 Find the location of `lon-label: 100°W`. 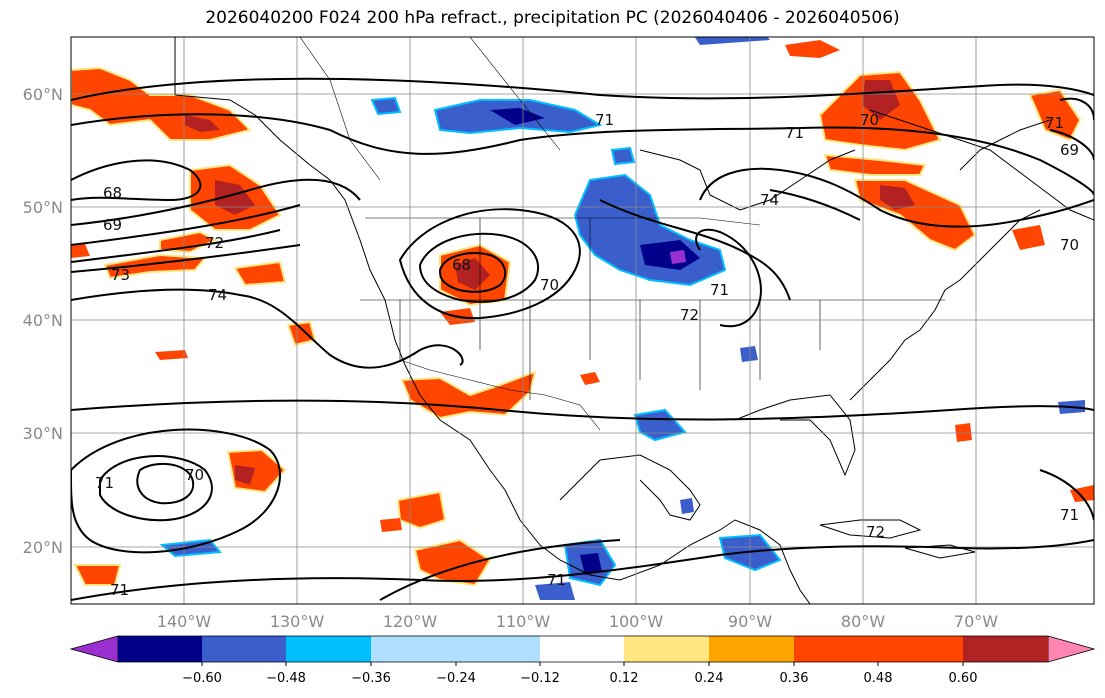

lon-label: 100°W is located at coordinates (636, 621).